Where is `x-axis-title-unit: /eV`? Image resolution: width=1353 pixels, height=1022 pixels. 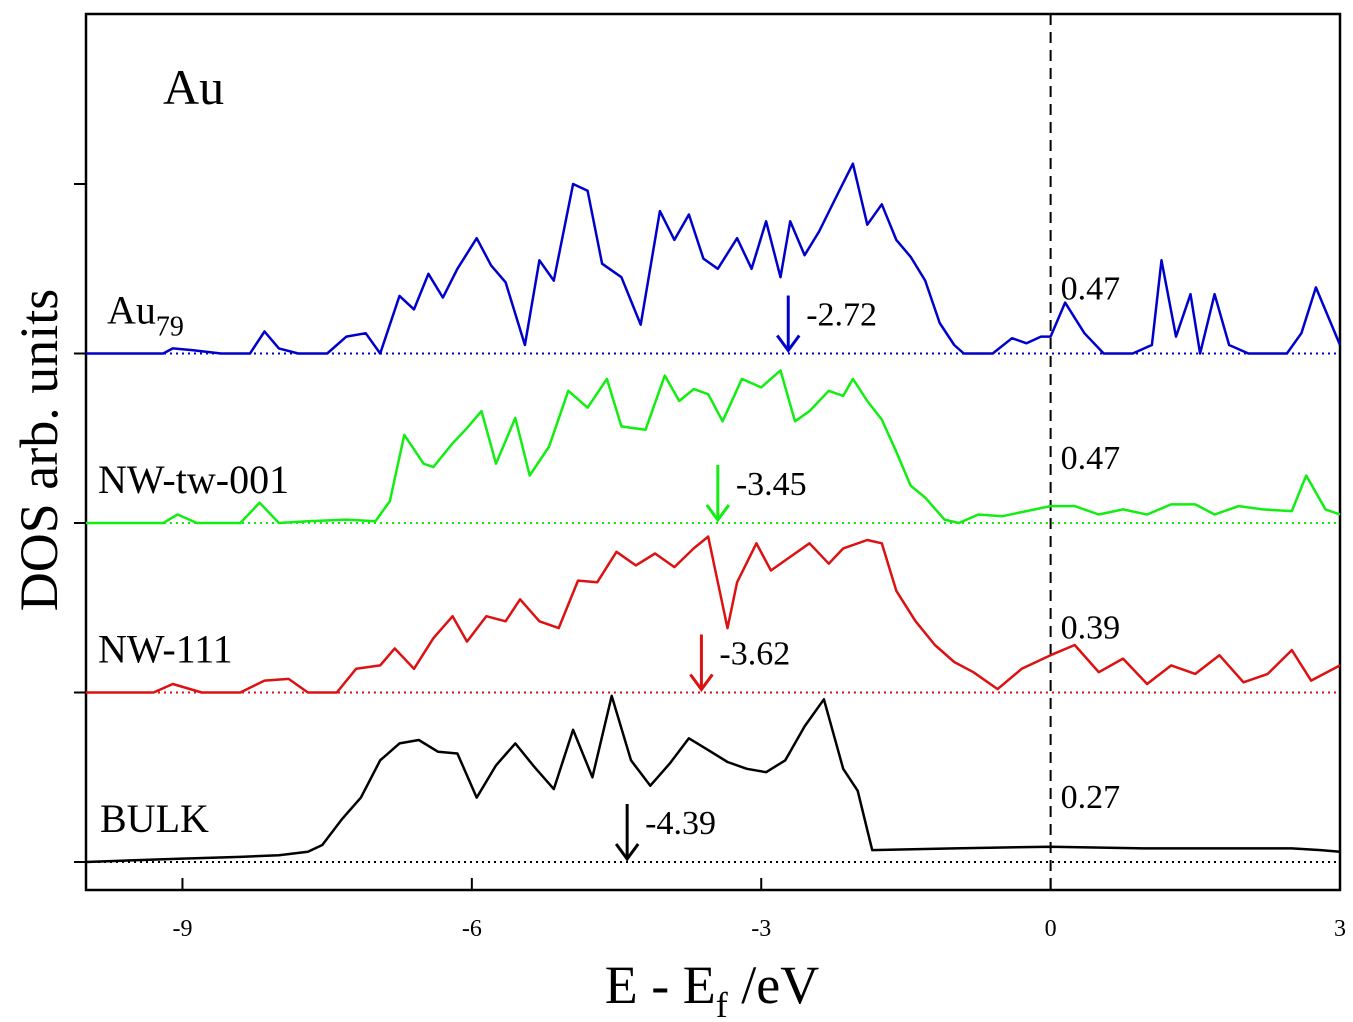 x-axis-title-unit: /eV is located at coordinates (773, 985).